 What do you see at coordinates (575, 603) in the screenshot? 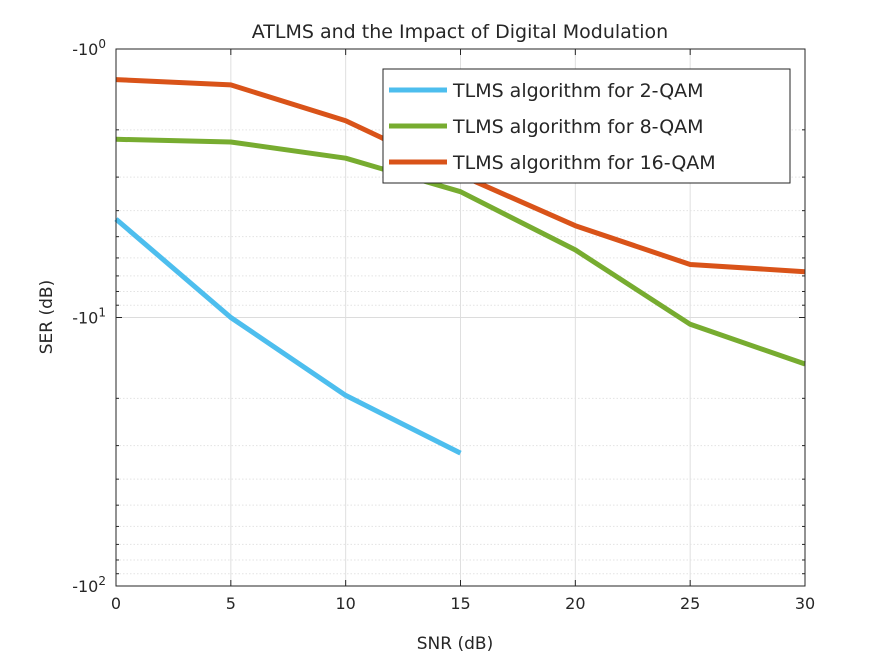
I see `x-tick-label: 20` at bounding box center [575, 603].